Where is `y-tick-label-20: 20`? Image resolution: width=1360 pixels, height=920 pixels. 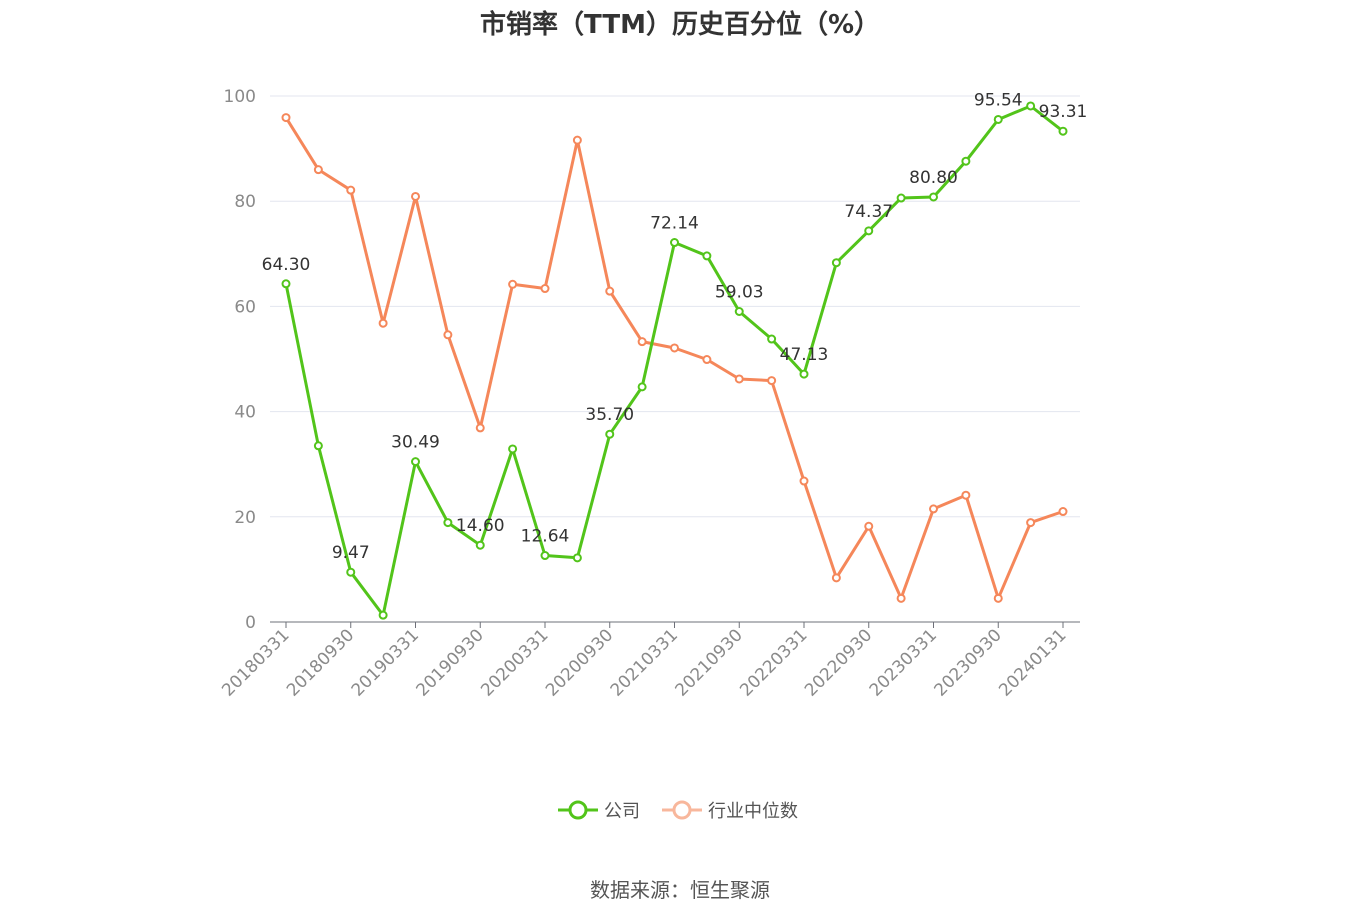 y-tick-label-20: 20 is located at coordinates (245, 518).